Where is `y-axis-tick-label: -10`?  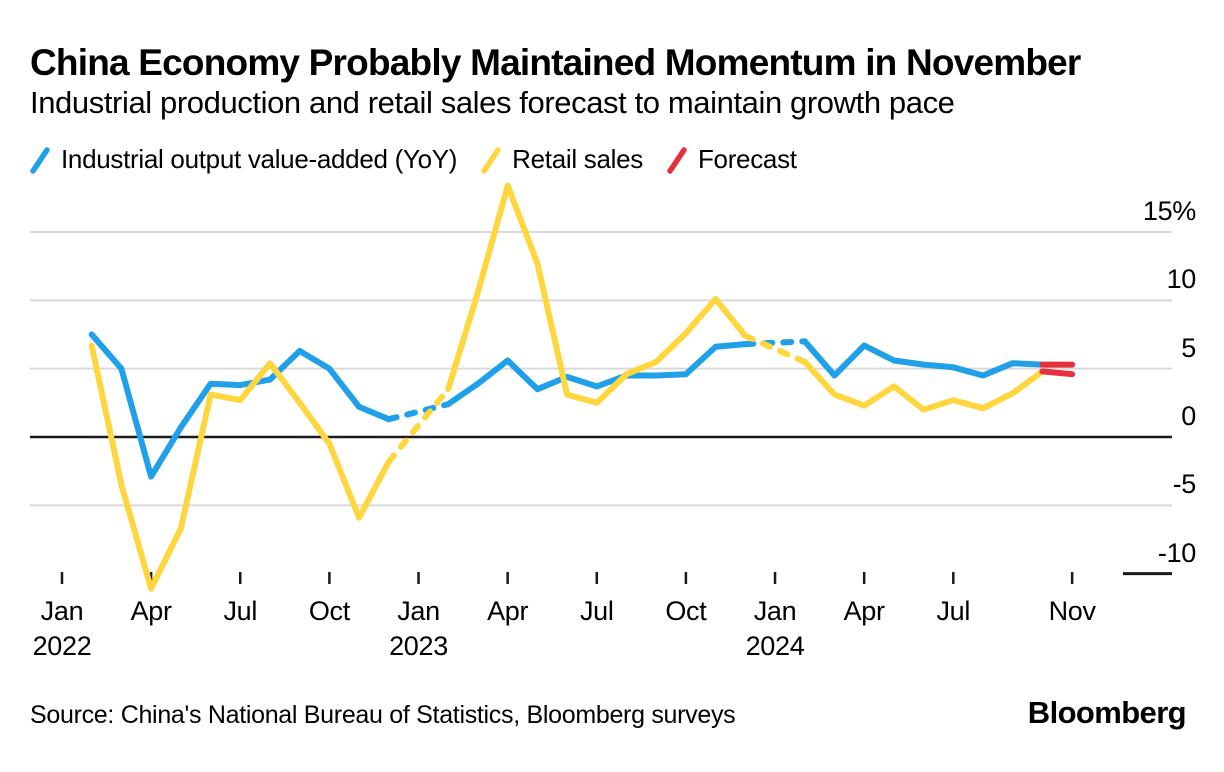
y-axis-tick-label: -10 is located at coordinates (1176, 552).